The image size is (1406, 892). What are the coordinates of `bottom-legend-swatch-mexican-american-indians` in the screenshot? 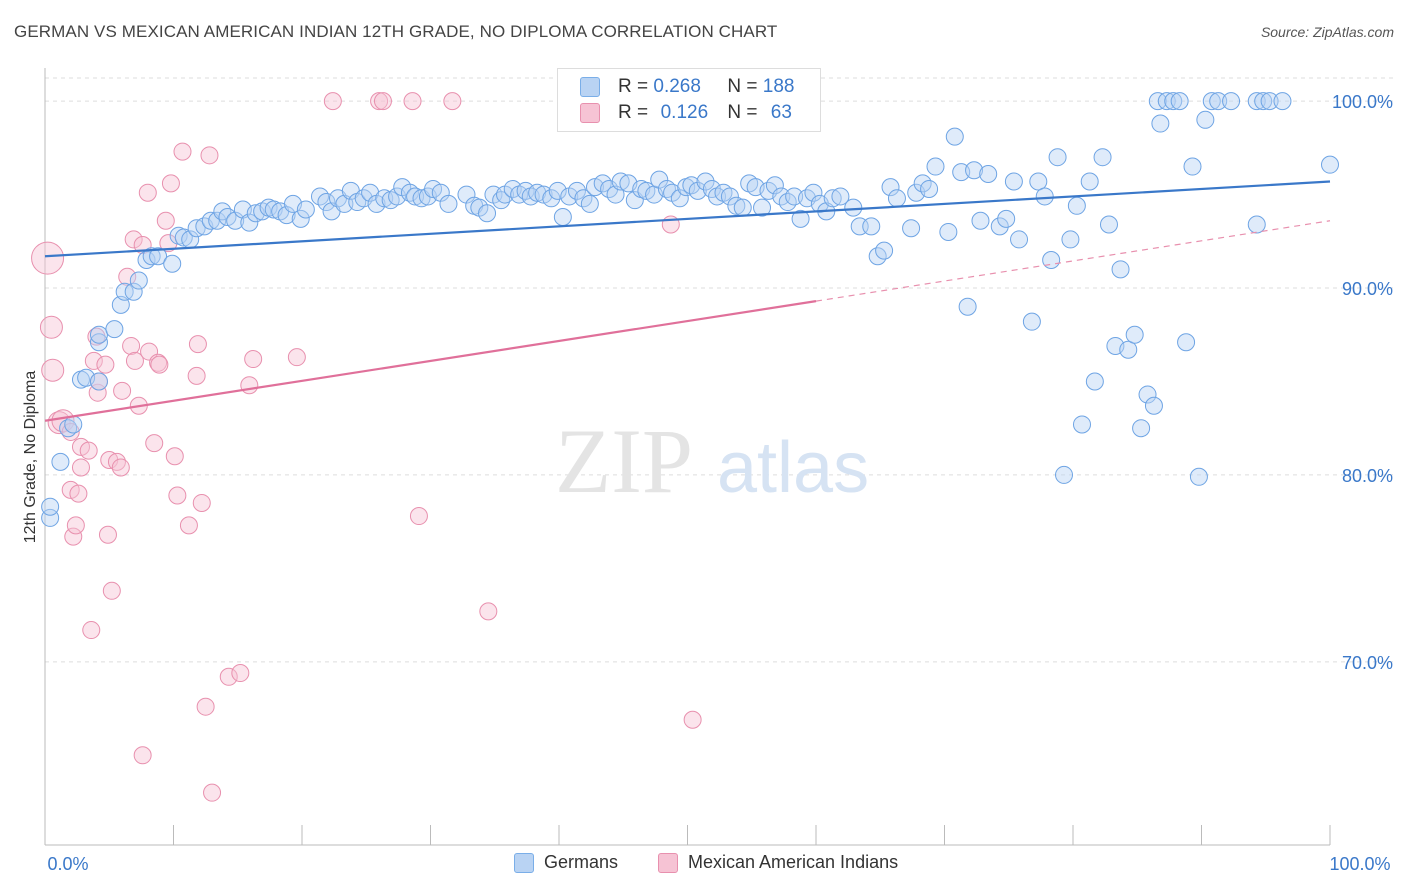 It's located at (668, 862).